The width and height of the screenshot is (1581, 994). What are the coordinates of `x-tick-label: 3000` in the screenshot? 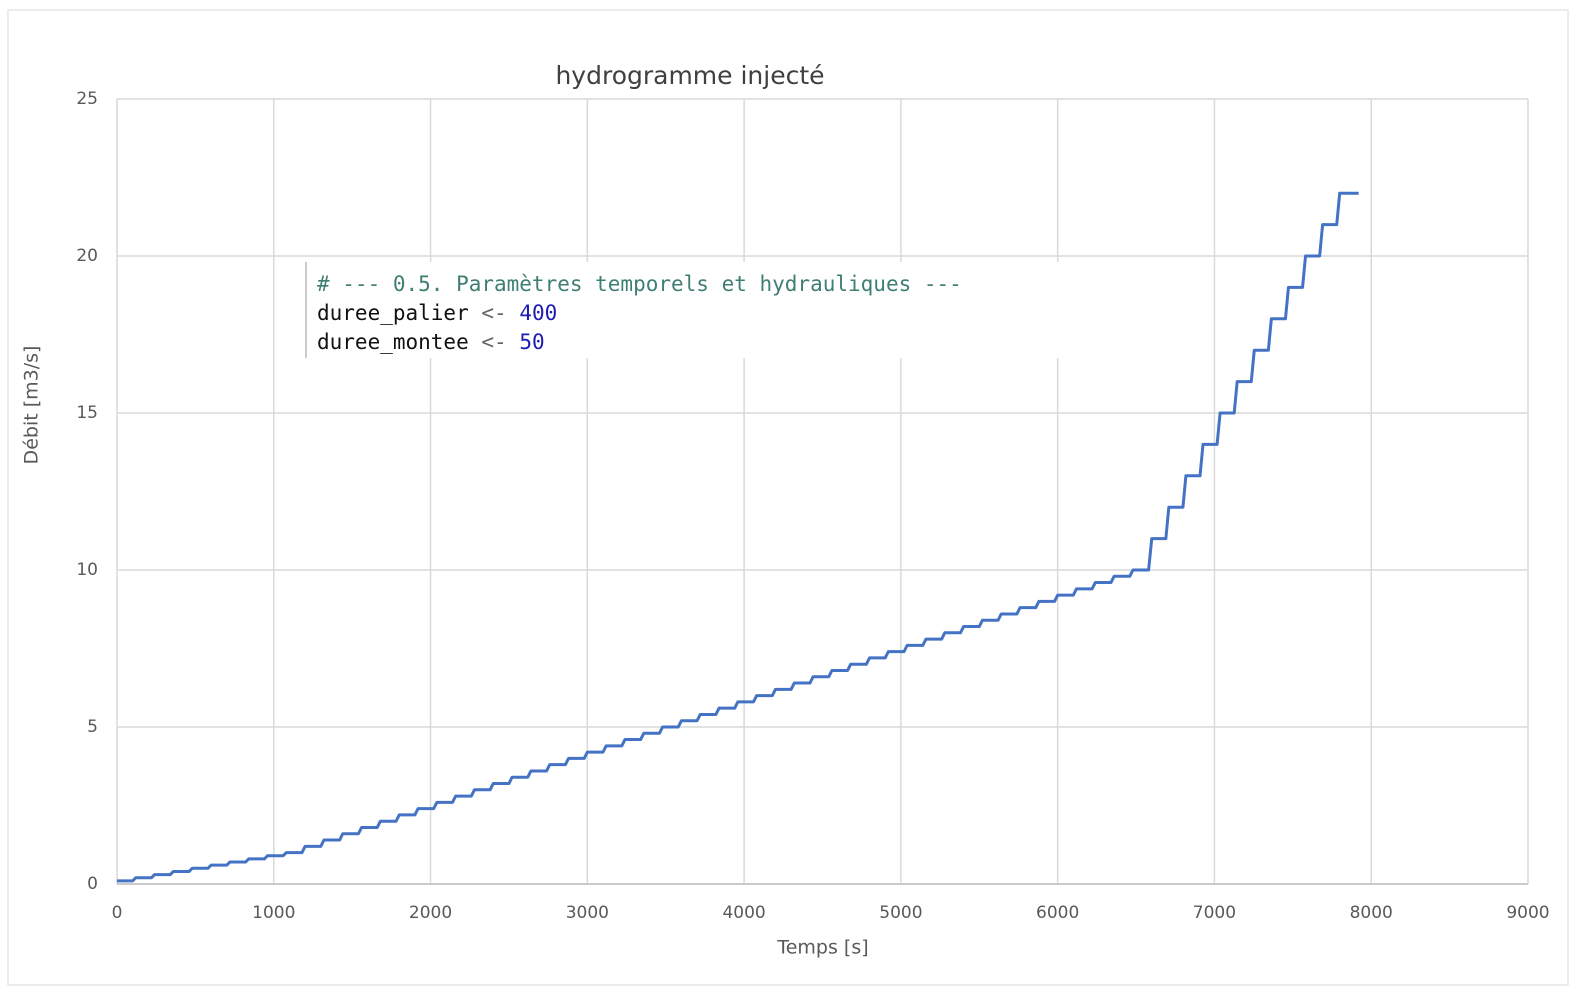 It's located at (587, 913).